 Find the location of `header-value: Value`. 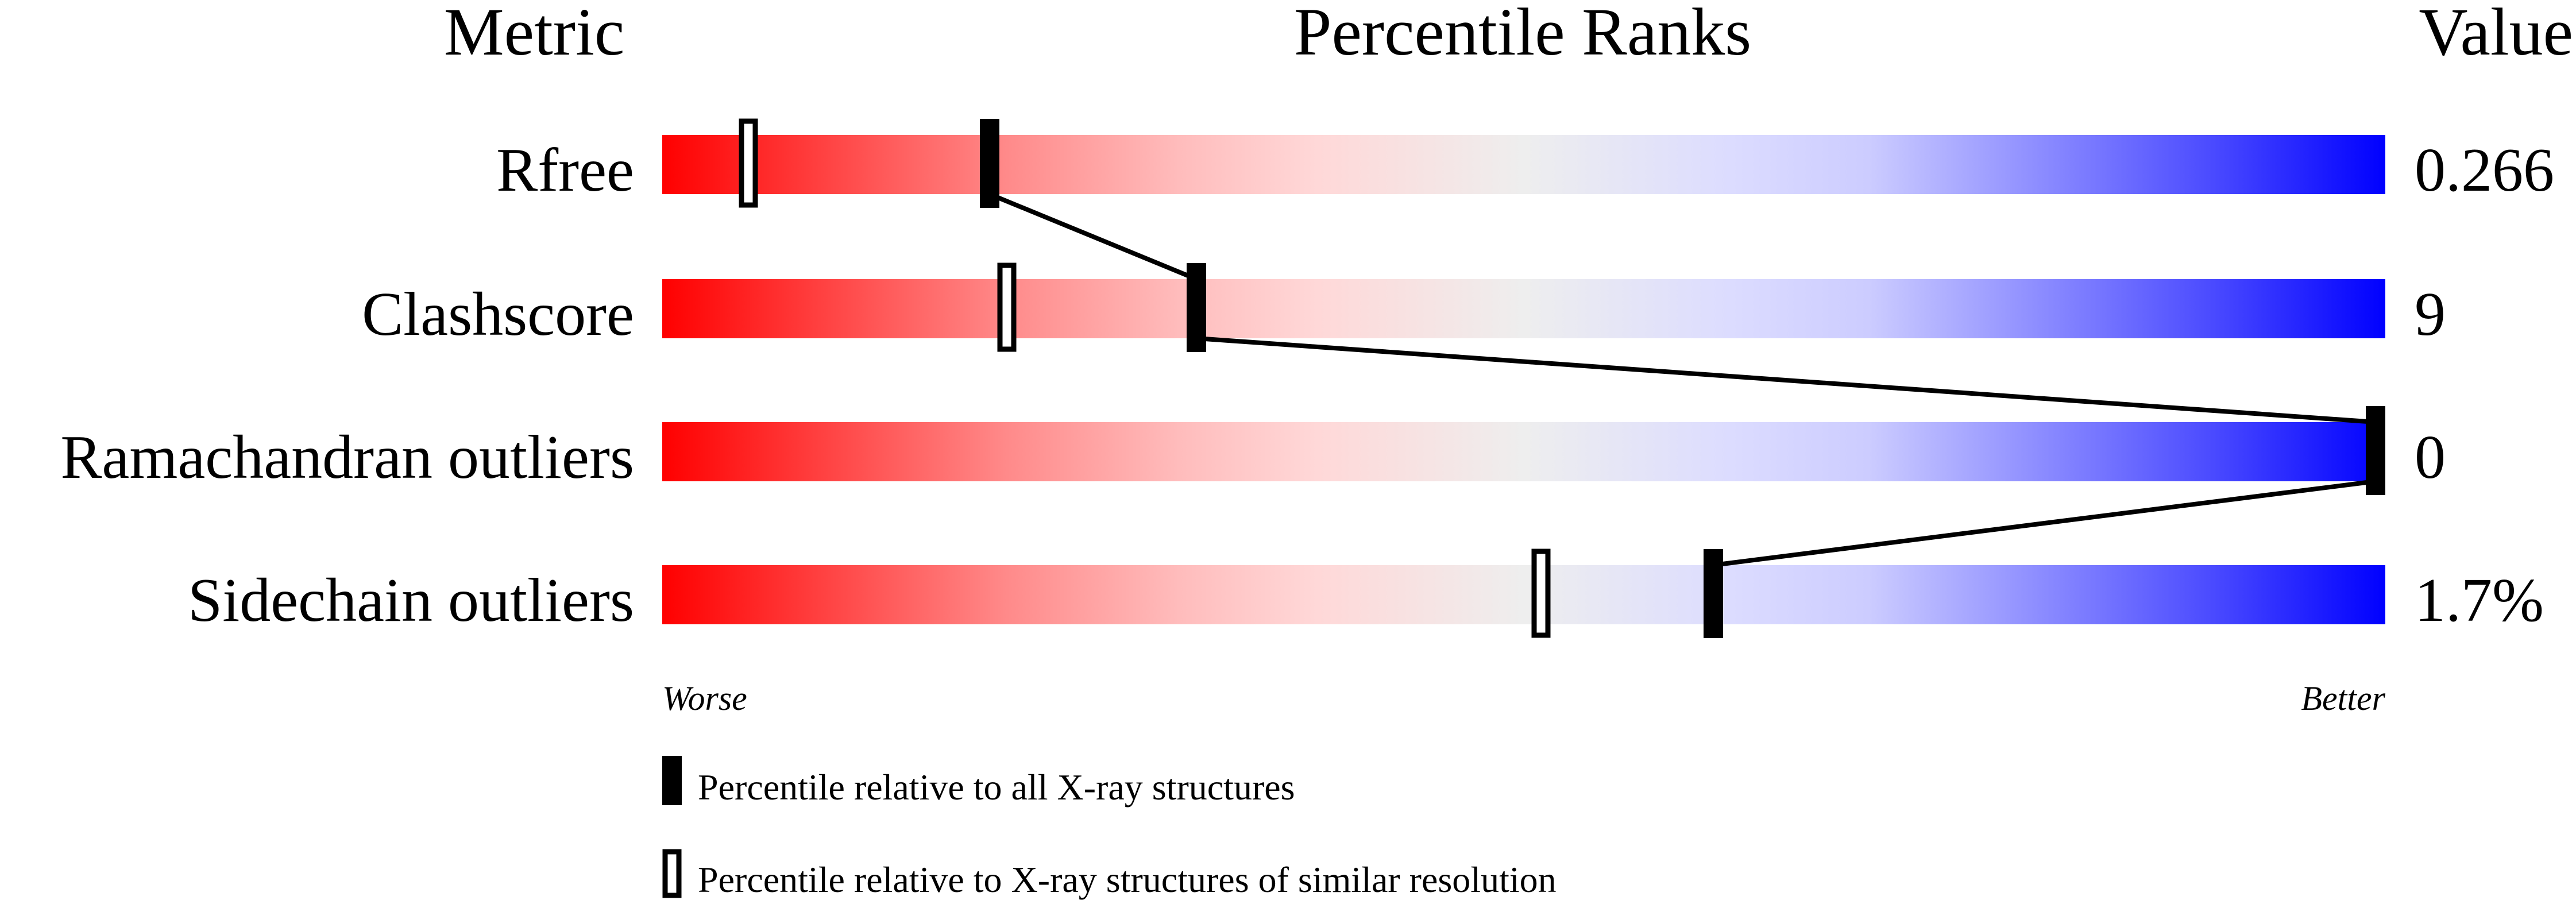

header-value: Value is located at coordinates (2496, 34).